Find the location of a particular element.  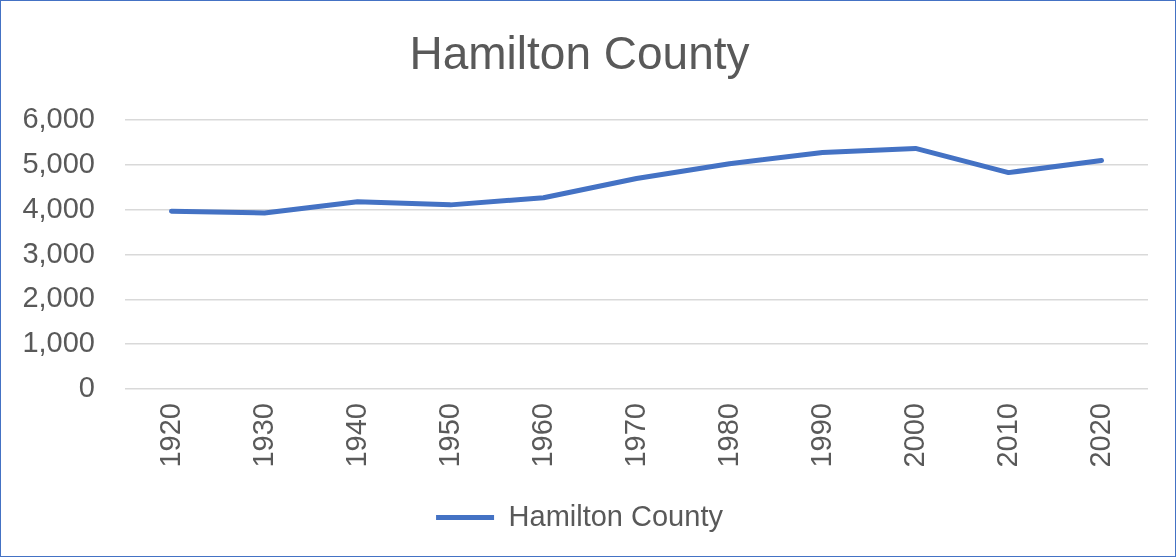

x-tick-label: 2000 is located at coordinates (913, 435).